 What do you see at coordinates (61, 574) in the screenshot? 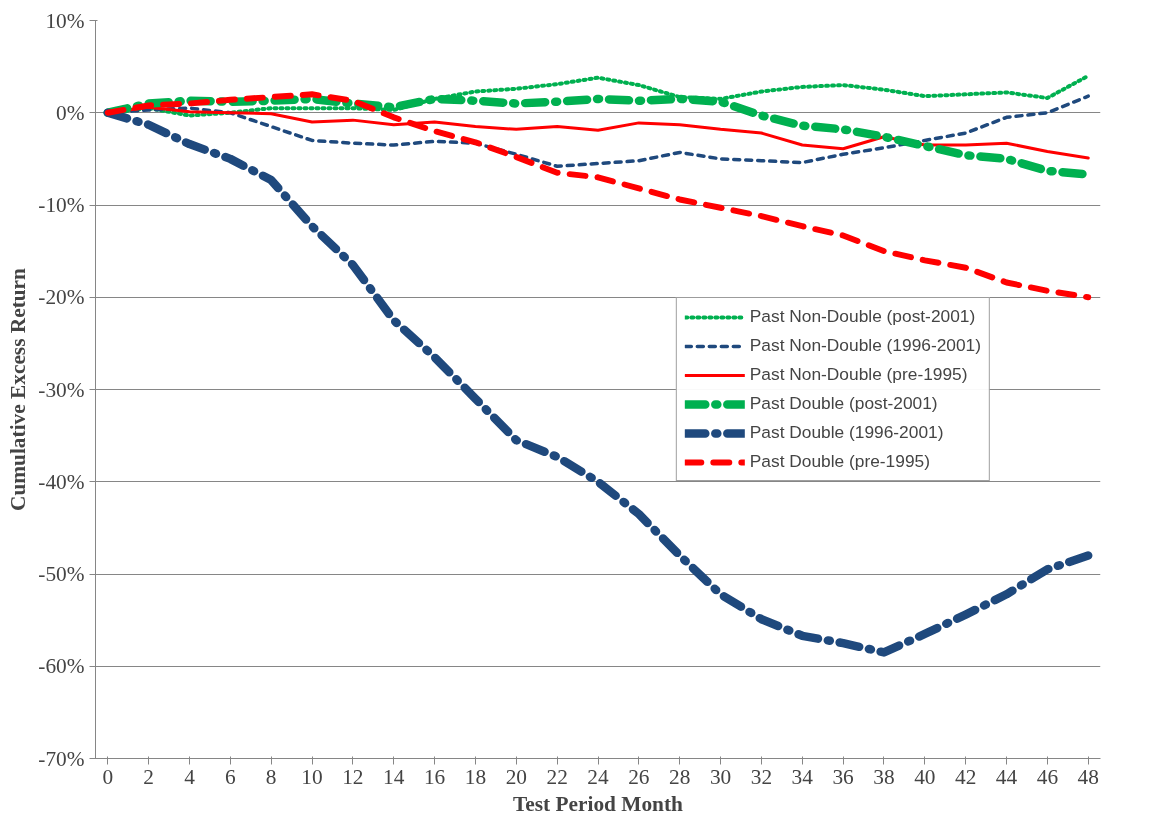
I see `y-tick-label: -50%` at bounding box center [61, 574].